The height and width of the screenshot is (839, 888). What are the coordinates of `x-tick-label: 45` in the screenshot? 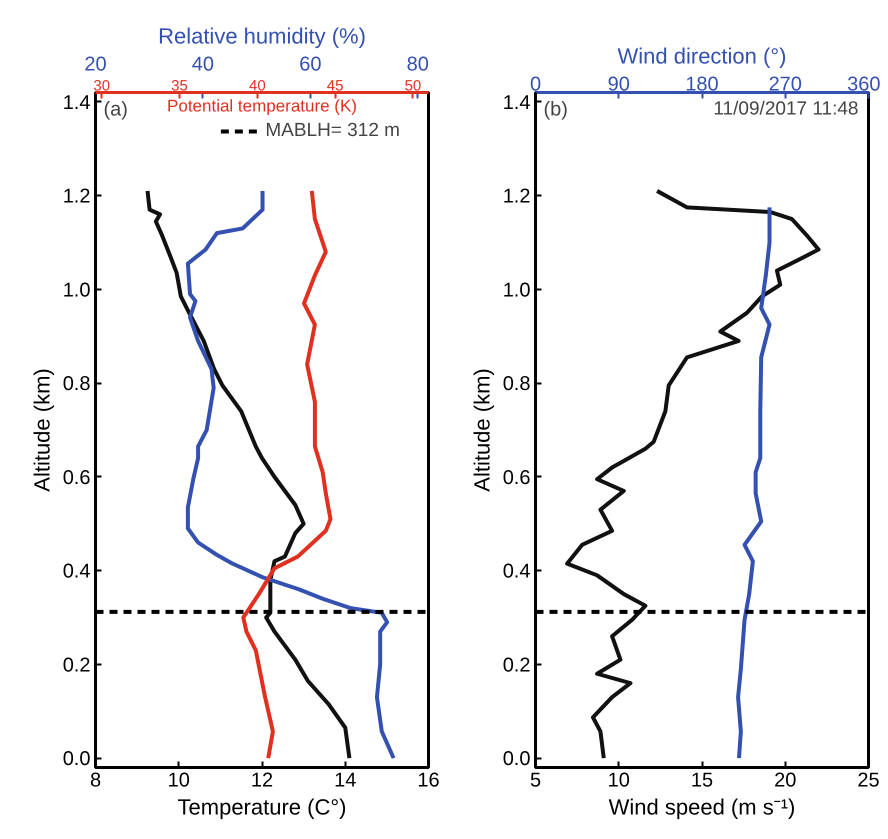 It's located at (335, 86).